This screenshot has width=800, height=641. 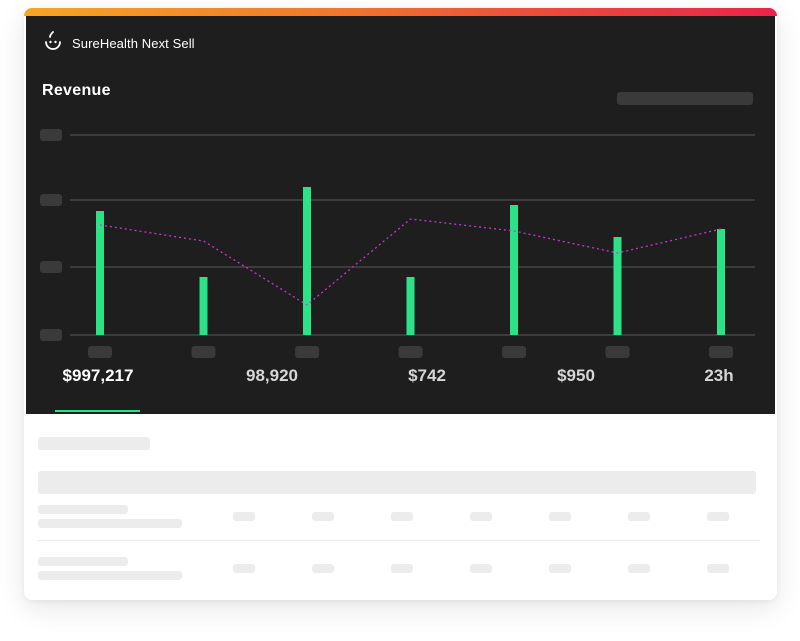 What do you see at coordinates (576, 375) in the screenshot?
I see `tab-average-value: $950` at bounding box center [576, 375].